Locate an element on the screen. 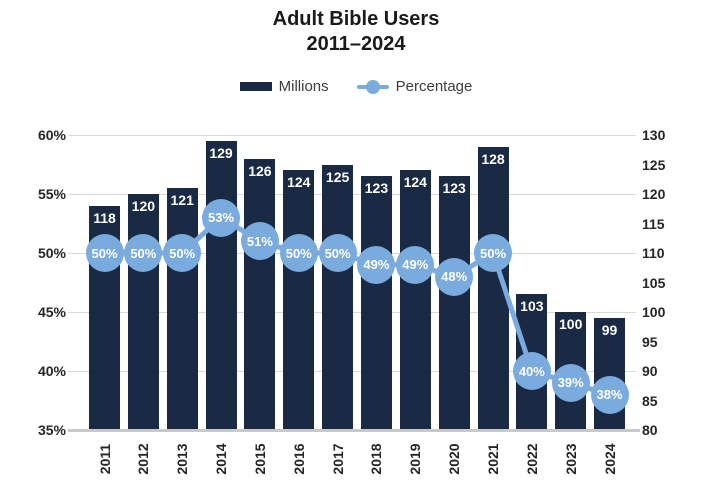 This screenshot has width=712, height=497. percentage-point-label: 39% is located at coordinates (570, 383).